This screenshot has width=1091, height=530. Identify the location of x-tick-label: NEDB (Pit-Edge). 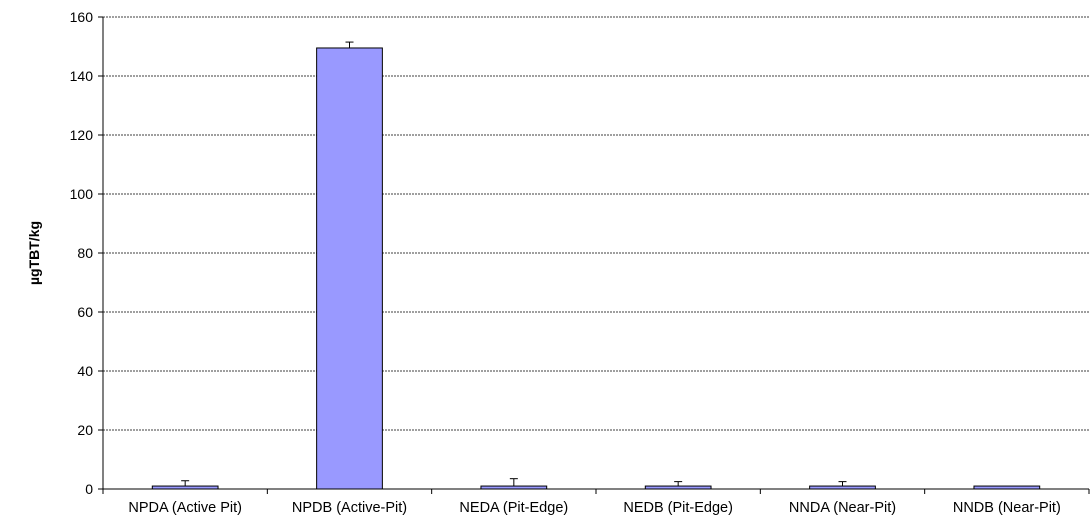
(678, 508).